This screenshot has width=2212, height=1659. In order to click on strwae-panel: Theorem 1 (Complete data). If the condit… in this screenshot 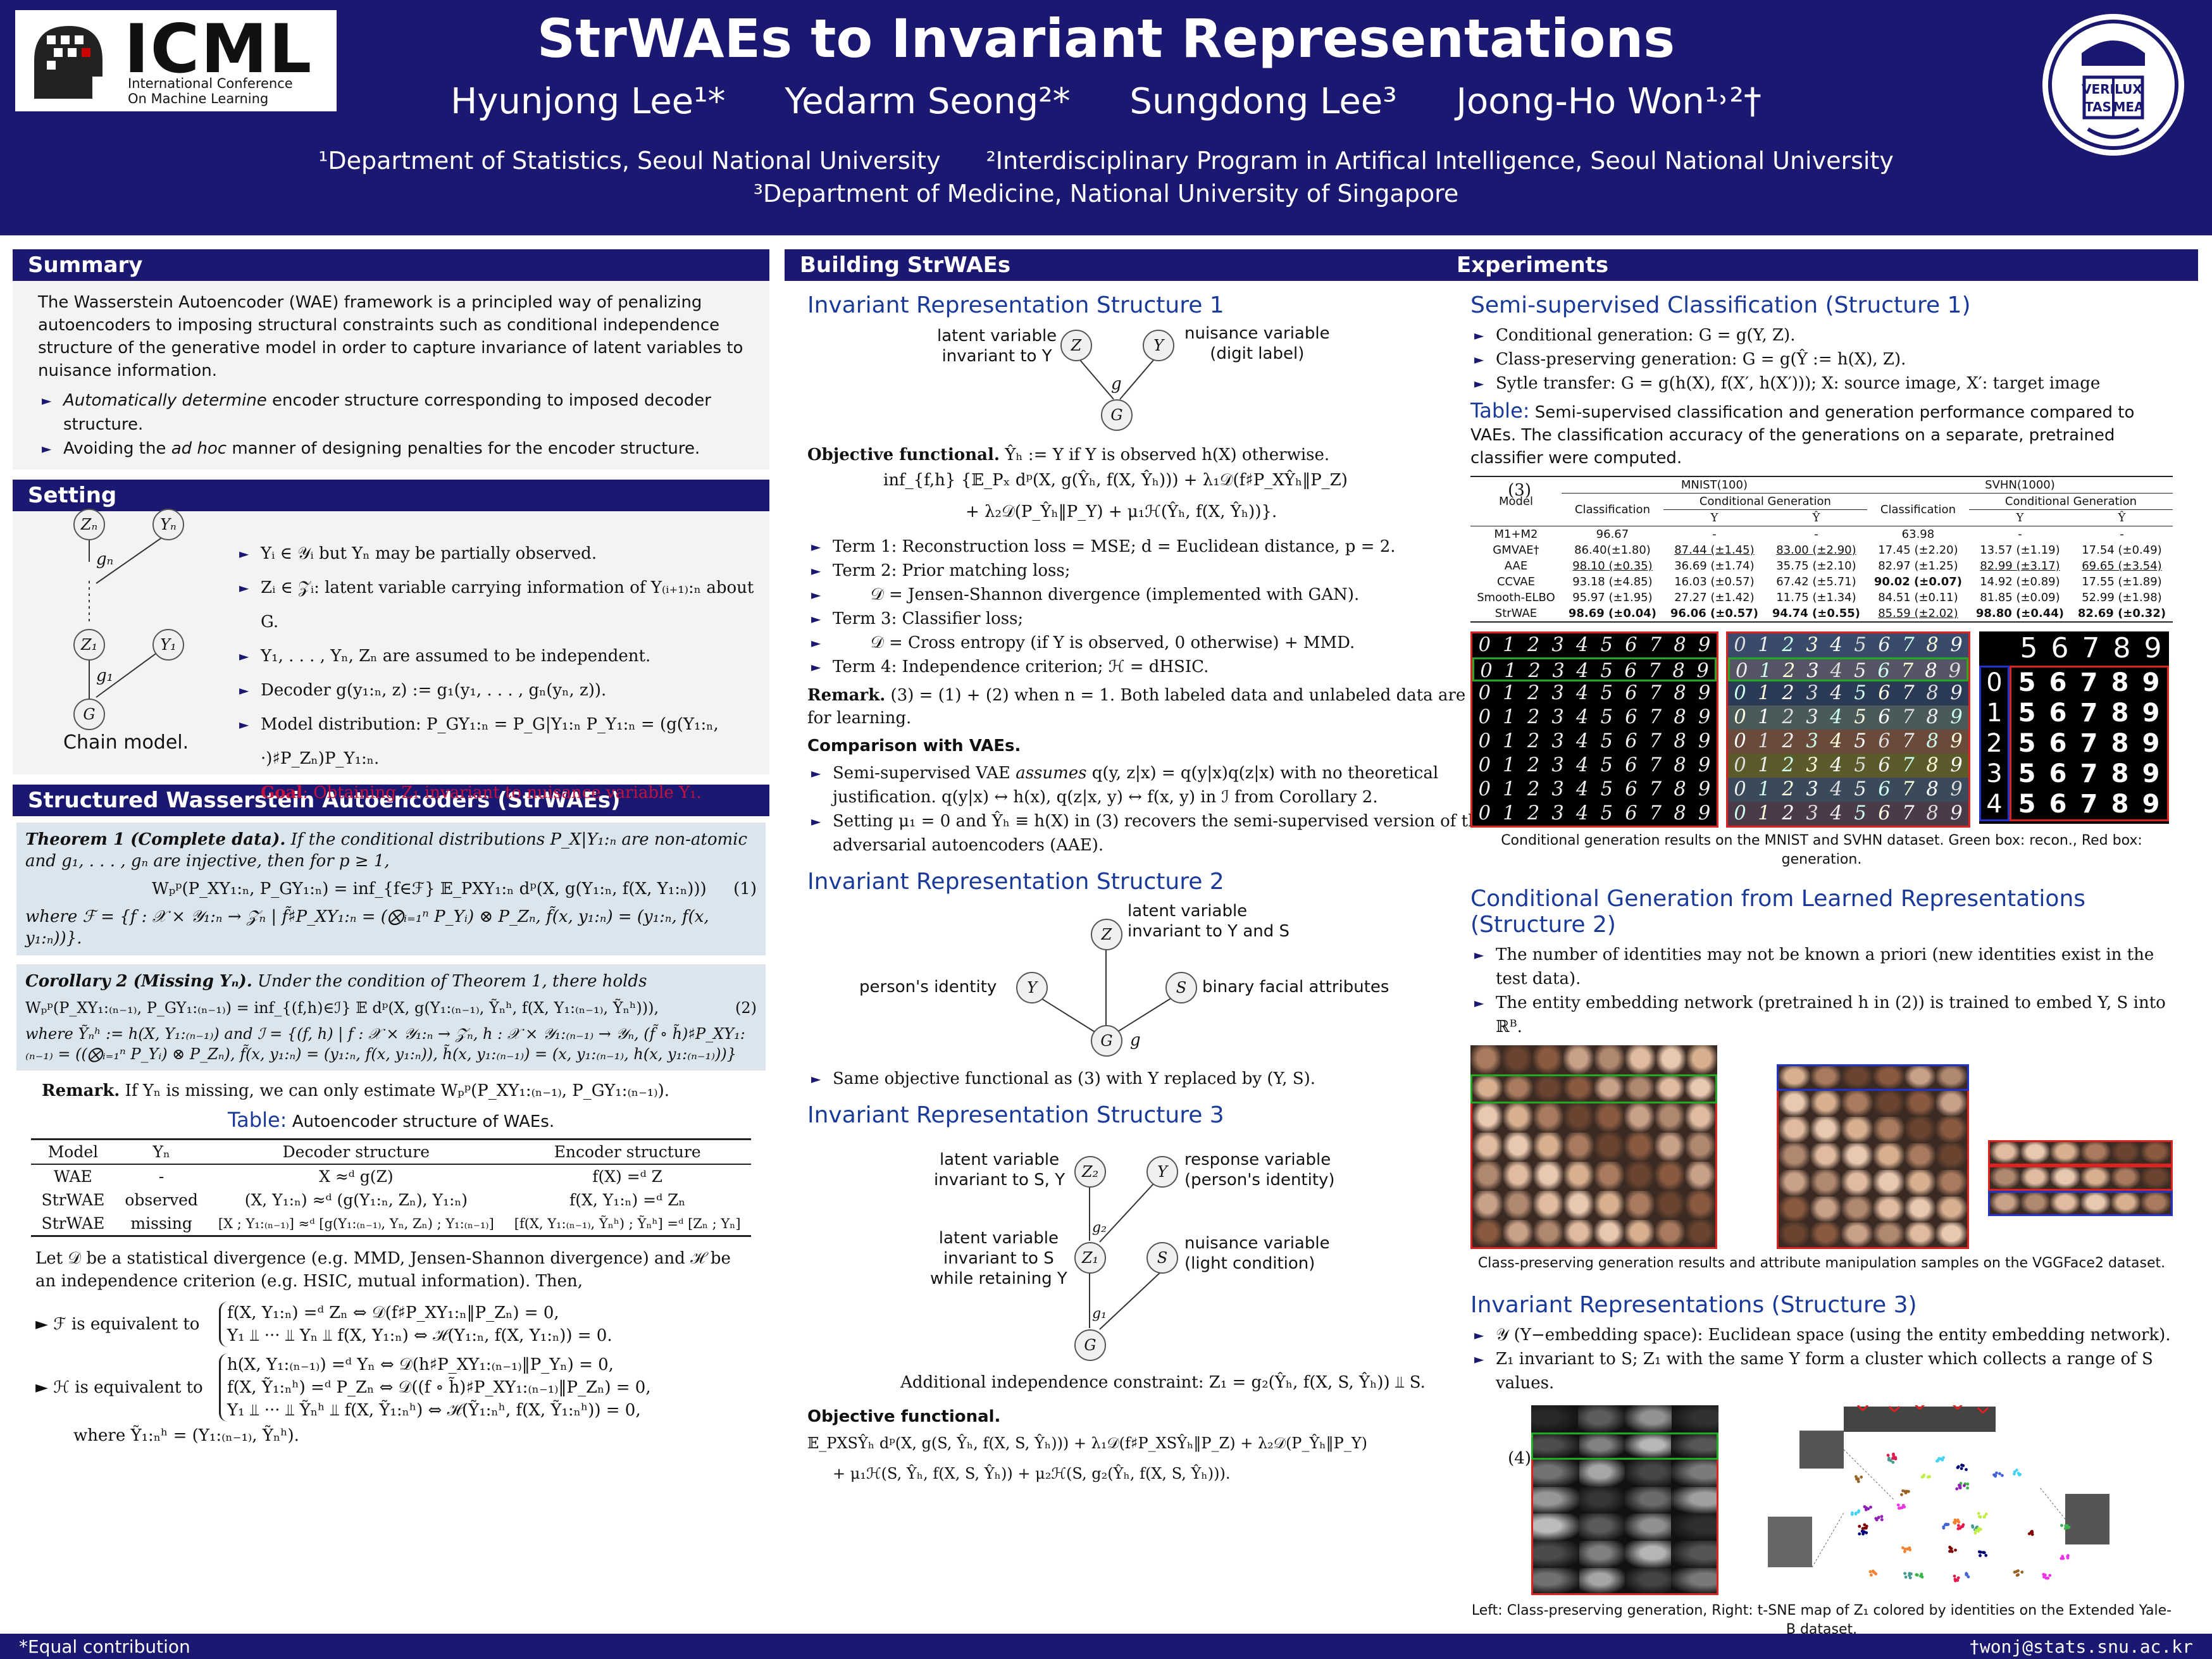, I will do `click(391, 1134)`.